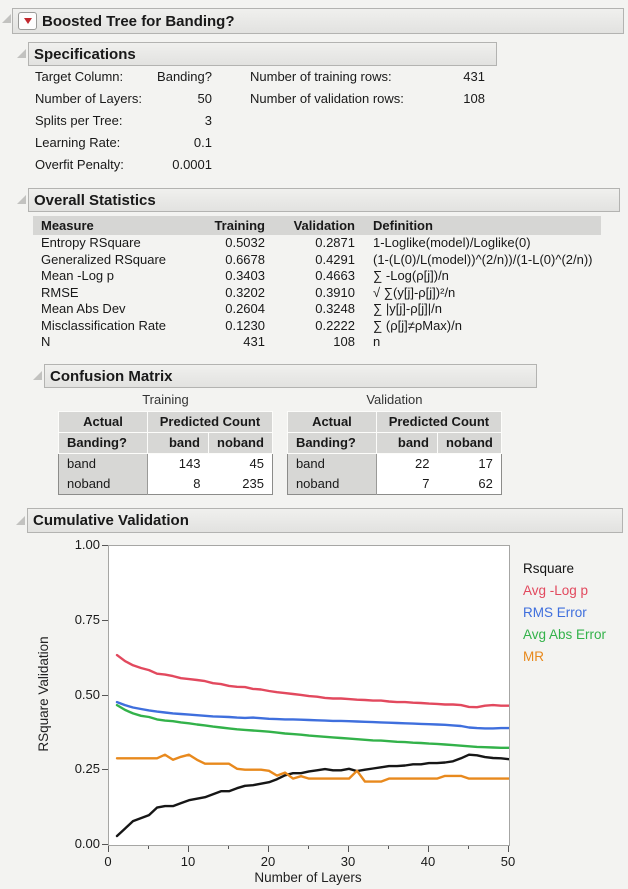 The image size is (628, 889). I want to click on stats-cell: 1-Loglike(model)/Loglike(0), so click(452, 242).